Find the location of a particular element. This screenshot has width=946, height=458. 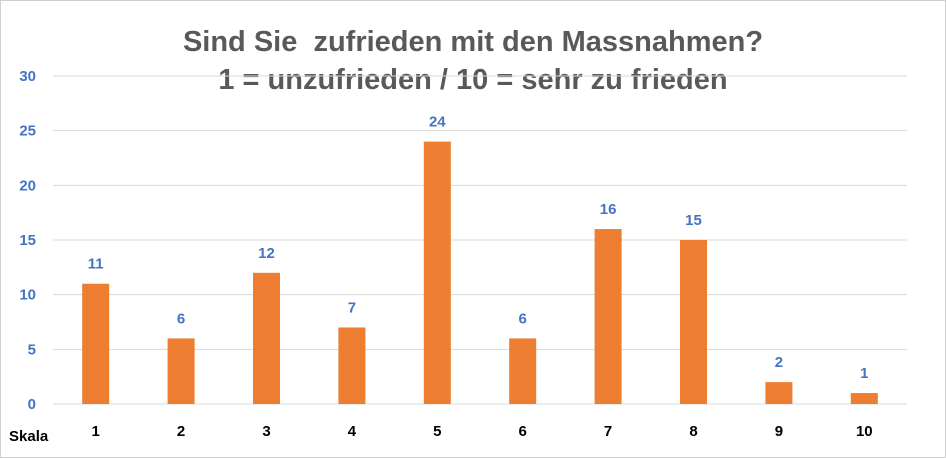

x-tick-label-1: 1 is located at coordinates (96, 431).